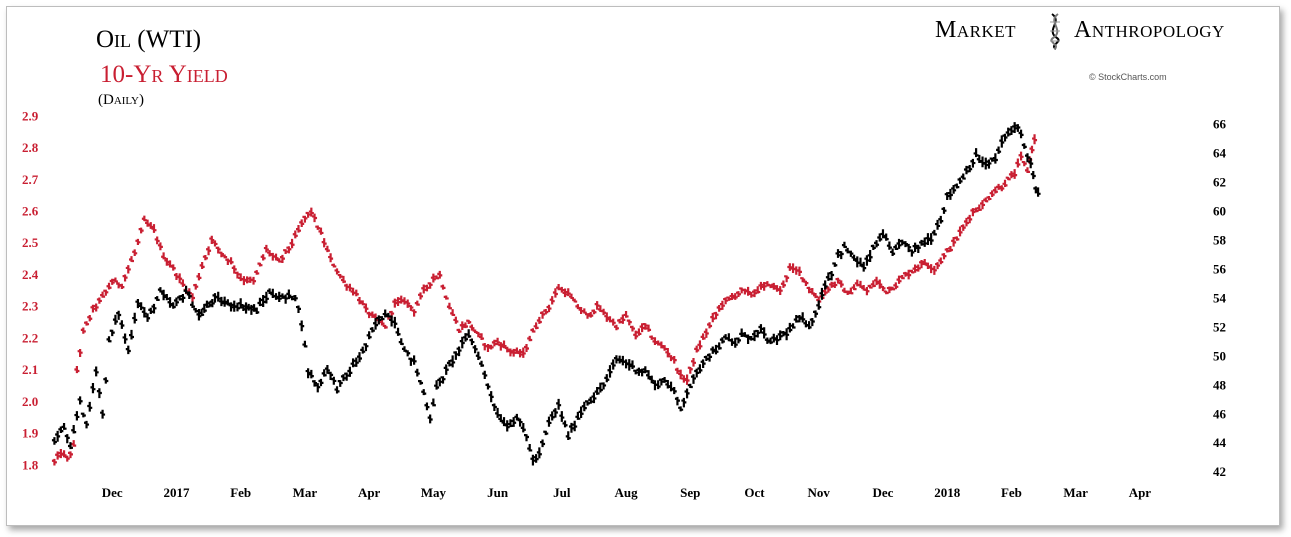 The height and width of the screenshot is (537, 1291). What do you see at coordinates (1220, 413) in the screenshot?
I see `right-tick-label: 46` at bounding box center [1220, 413].